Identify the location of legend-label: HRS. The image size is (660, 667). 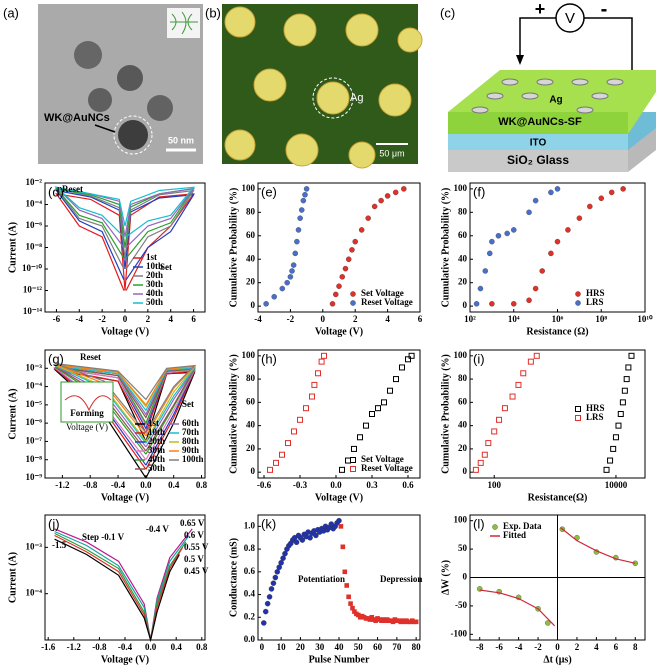
(595, 293).